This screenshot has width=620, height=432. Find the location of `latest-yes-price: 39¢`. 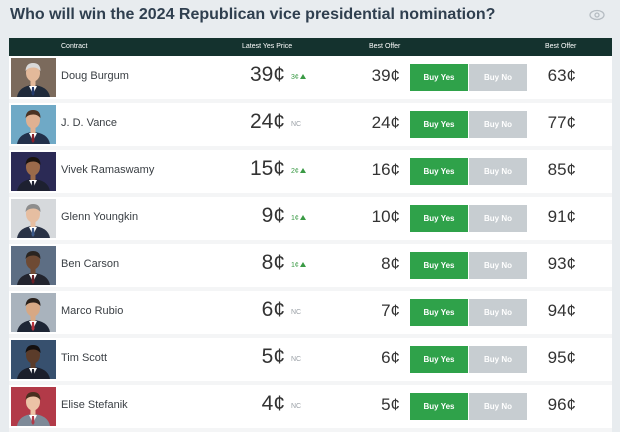

latest-yes-price: 39¢ is located at coordinates (267, 74).